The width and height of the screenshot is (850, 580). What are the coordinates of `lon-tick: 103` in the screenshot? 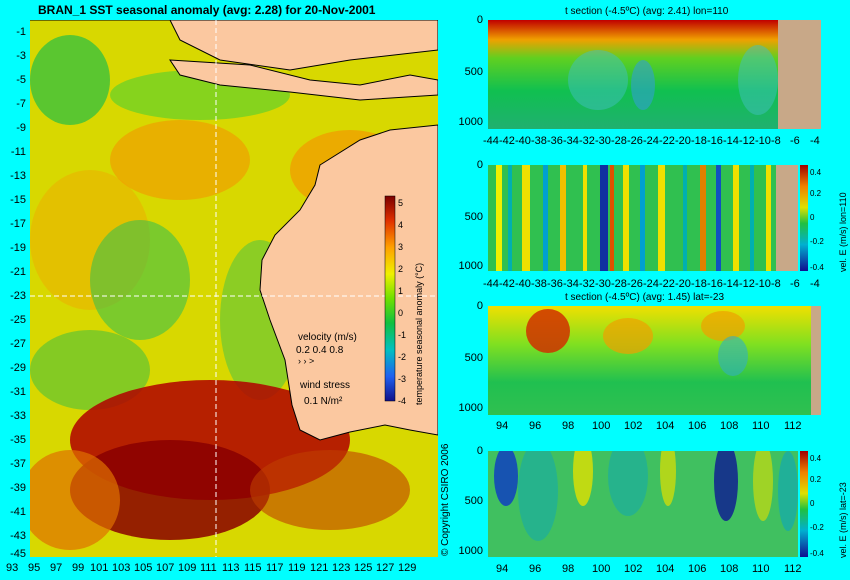 It's located at (121, 568).